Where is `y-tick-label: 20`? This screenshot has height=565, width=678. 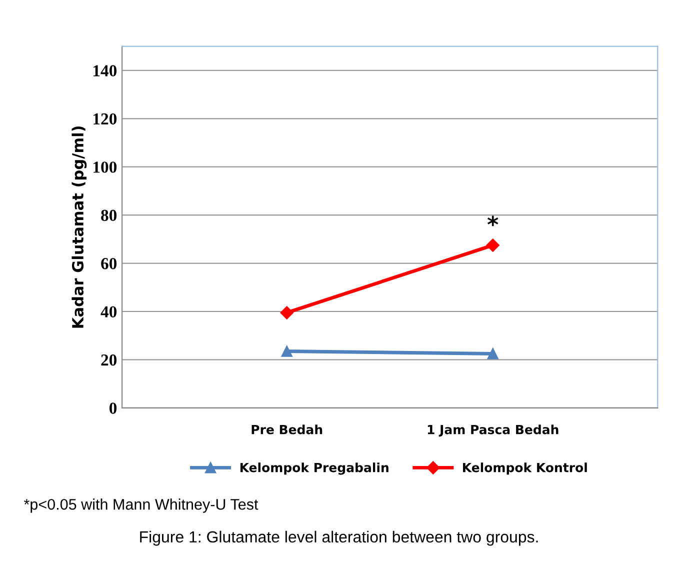
y-tick-label: 20 is located at coordinates (109, 360).